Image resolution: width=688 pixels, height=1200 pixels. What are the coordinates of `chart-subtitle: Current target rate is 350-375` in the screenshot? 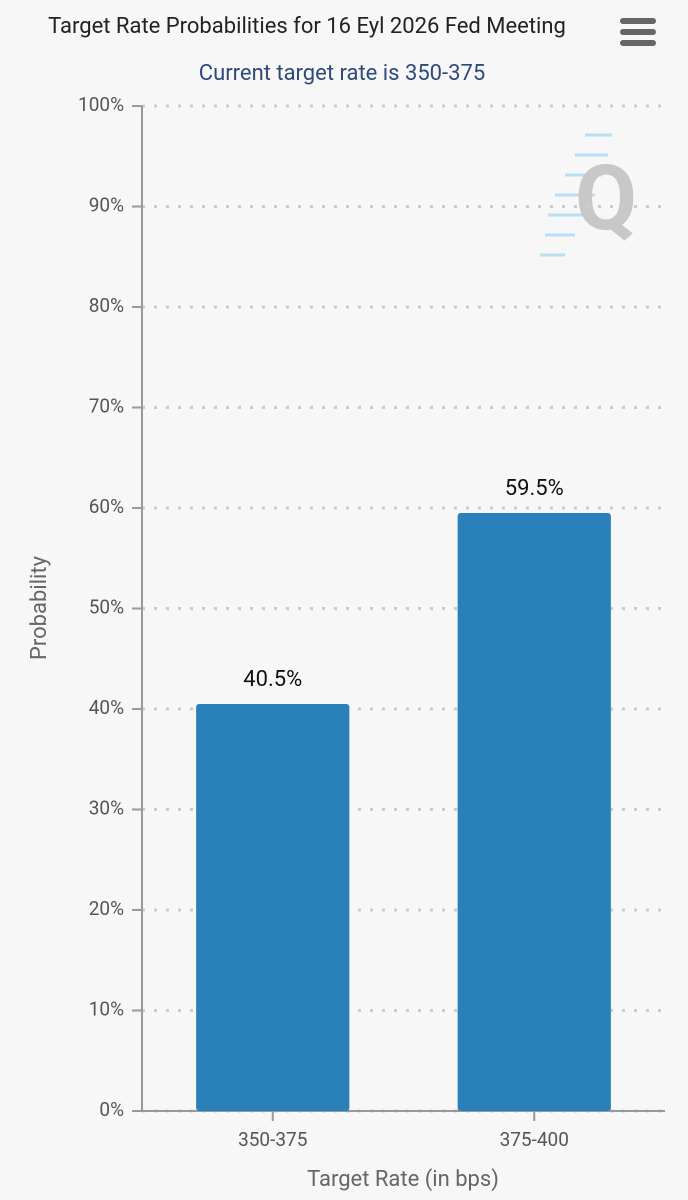 It's located at (342, 73).